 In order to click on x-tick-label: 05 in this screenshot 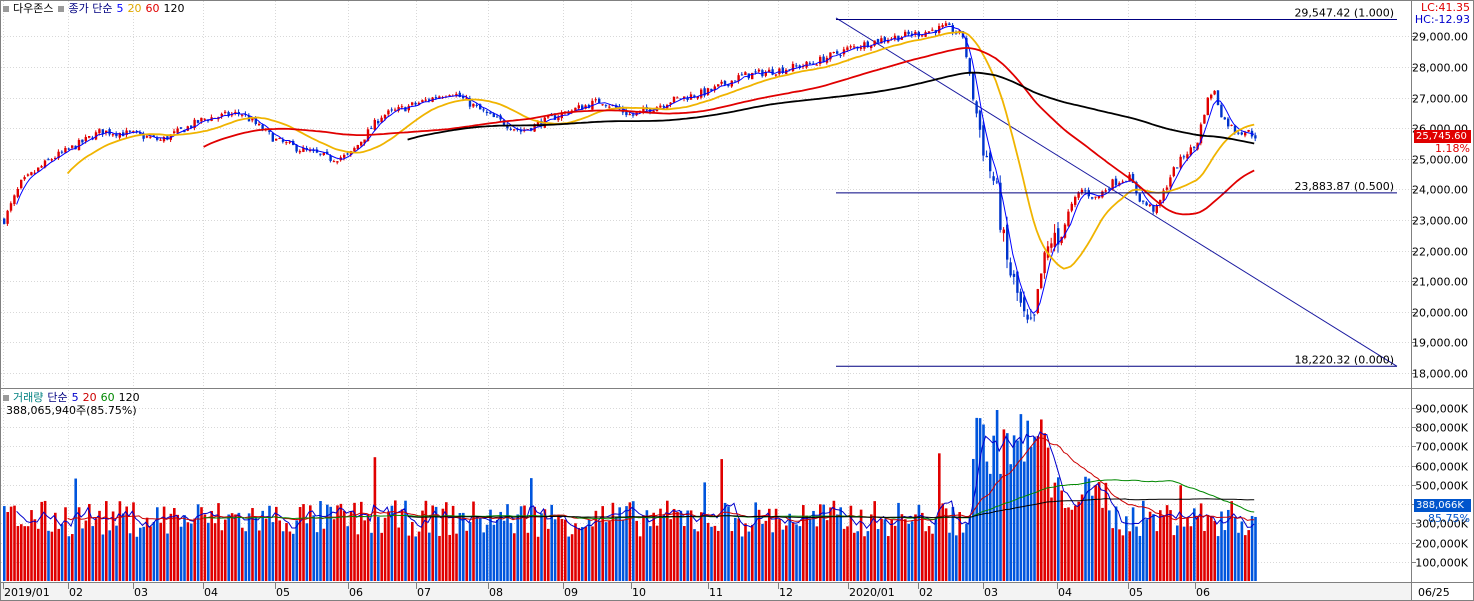, I will do `click(283, 592)`.